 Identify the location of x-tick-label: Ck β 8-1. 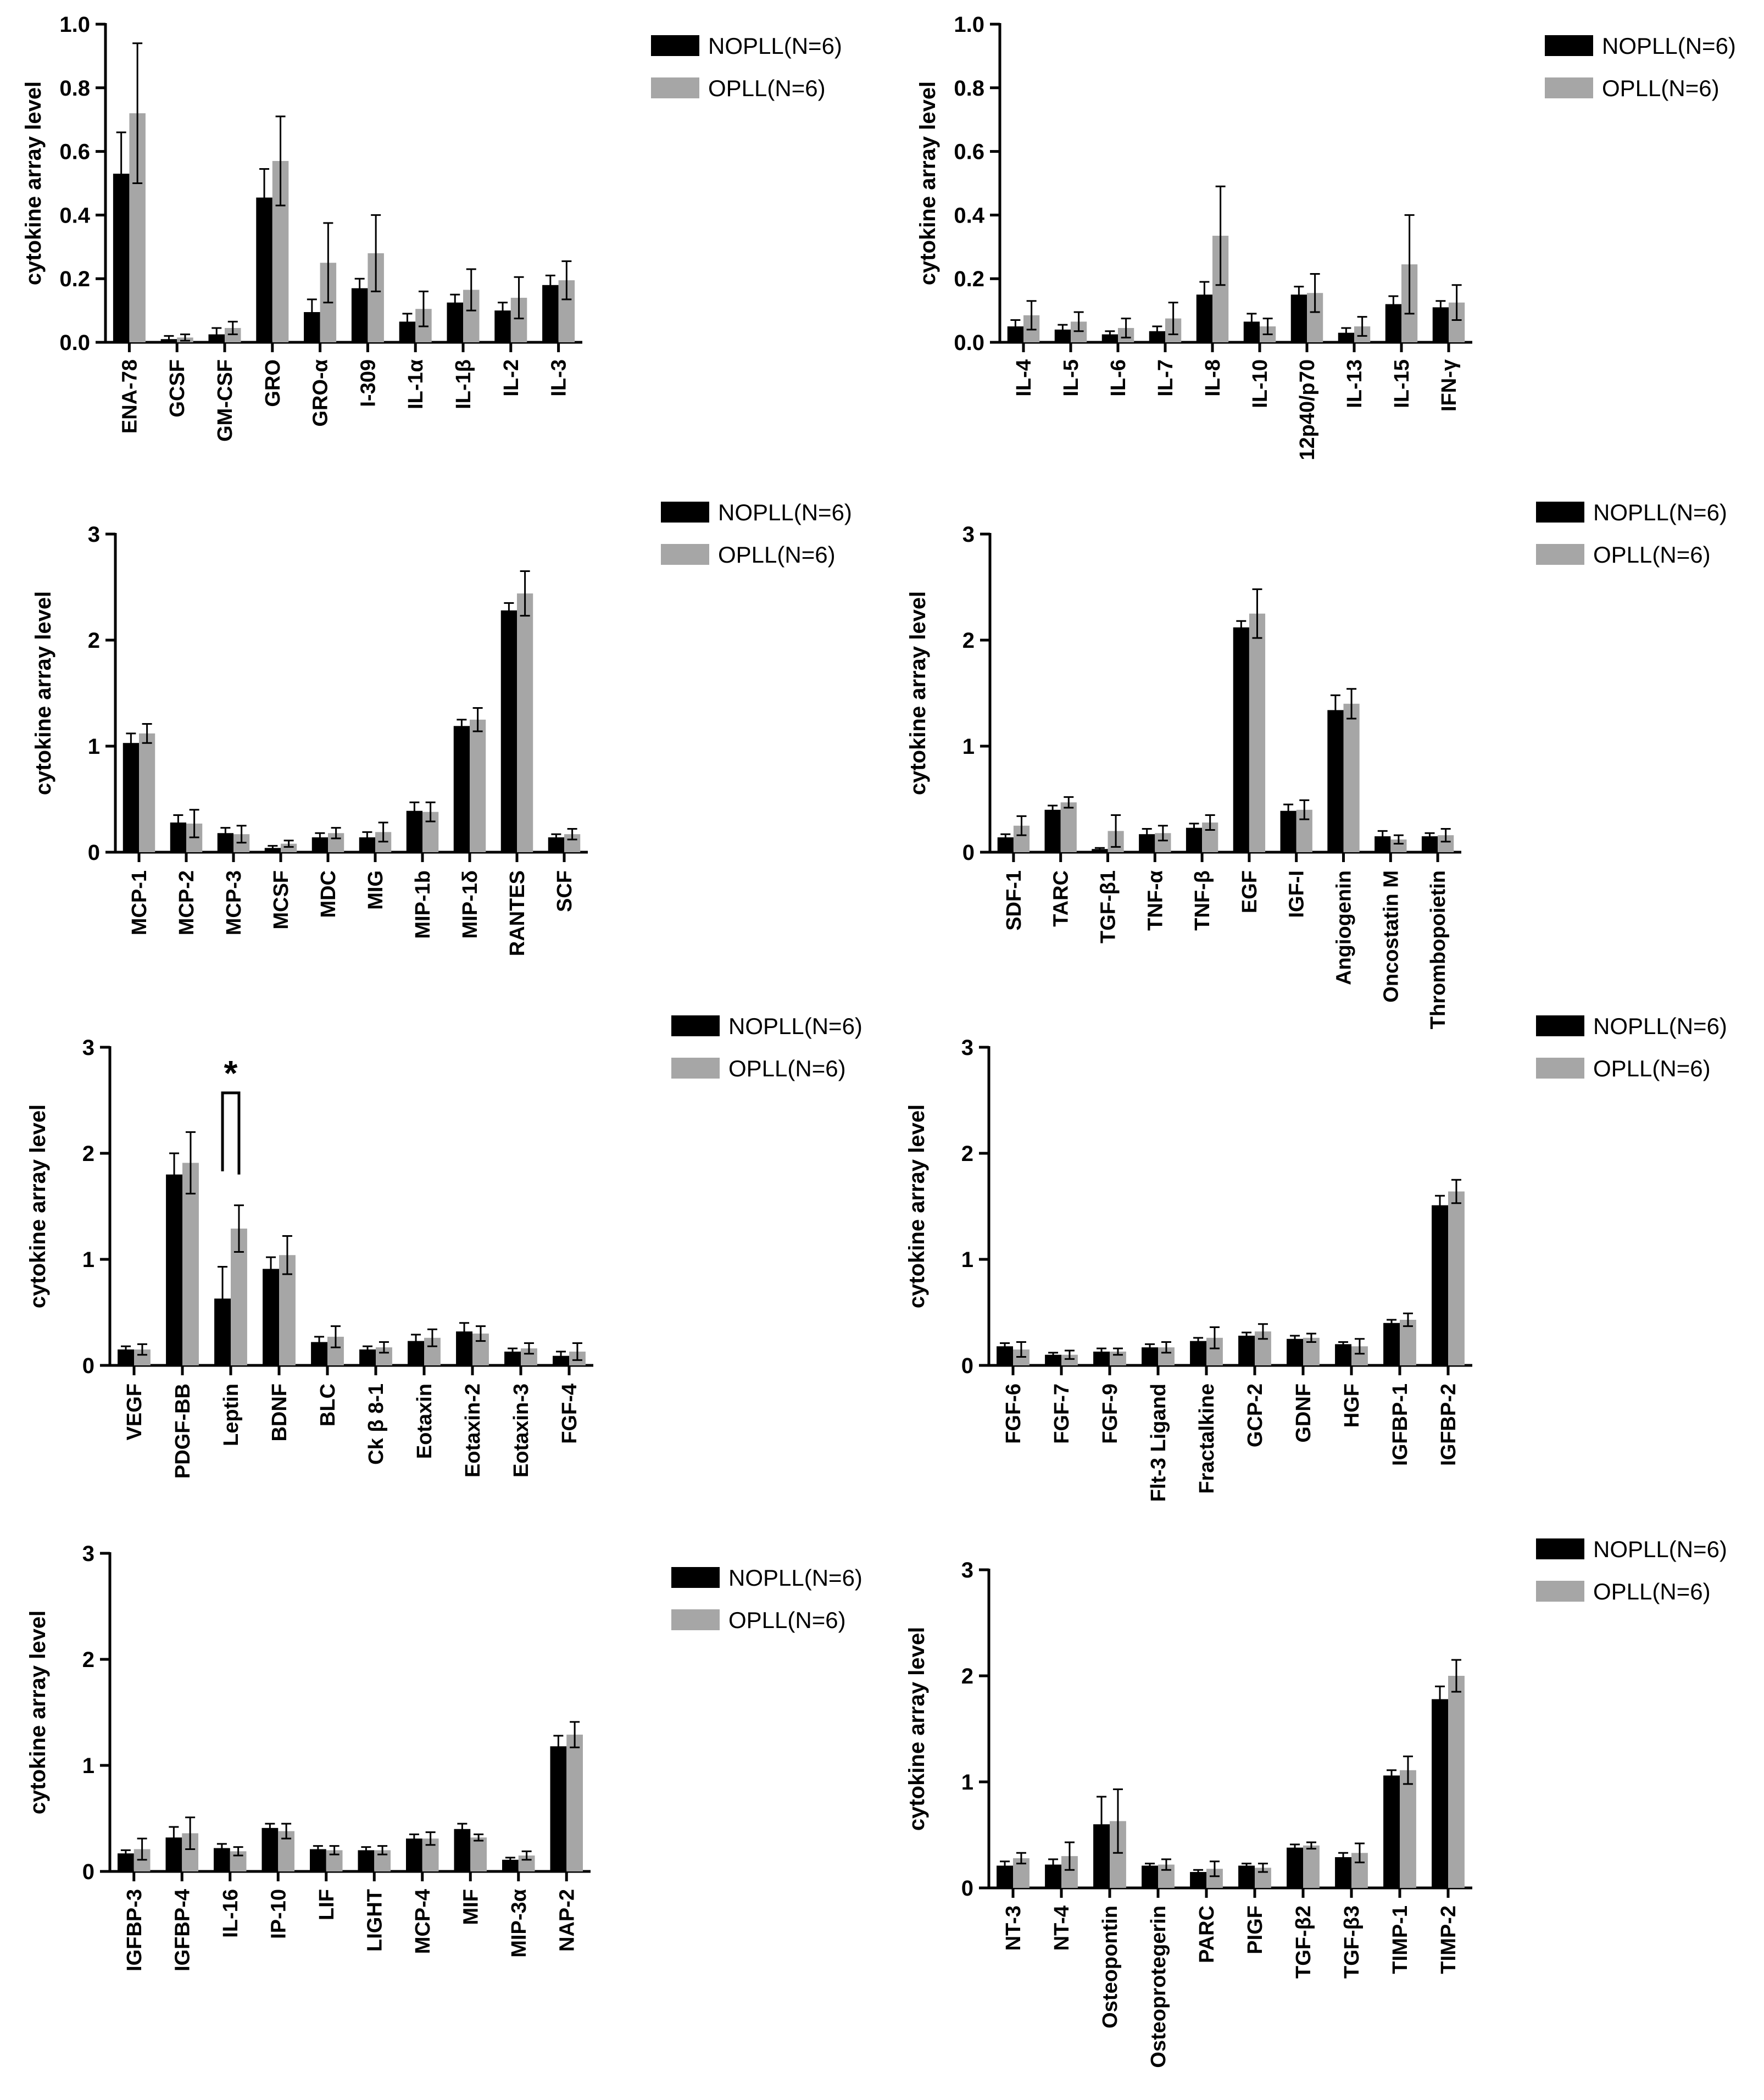
(376, 1425).